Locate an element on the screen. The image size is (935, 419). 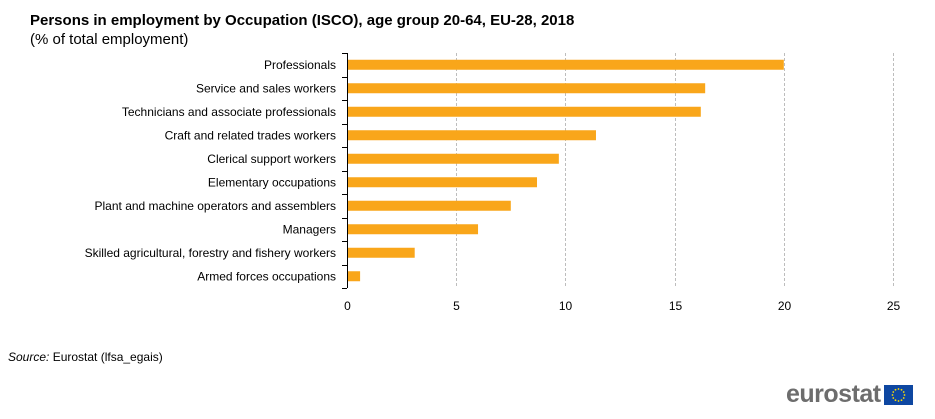
x-tick-label: 0 is located at coordinates (347, 306).